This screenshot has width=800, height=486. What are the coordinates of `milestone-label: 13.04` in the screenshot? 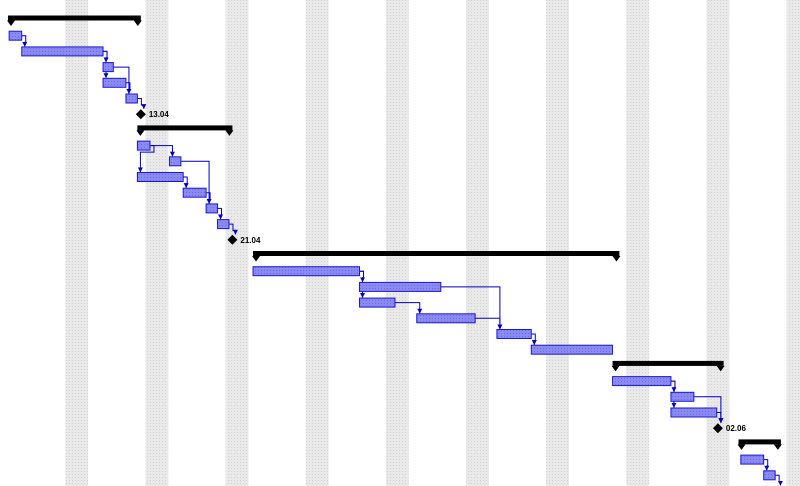 It's located at (159, 114).